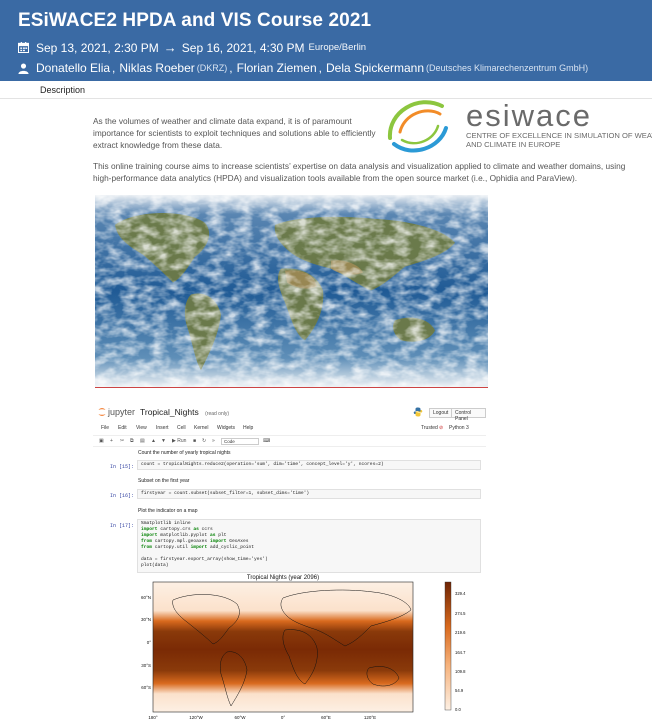 Image resolution: width=652 pixels, height=720 pixels. I want to click on code-line: %matplotlib inline, so click(166, 523).